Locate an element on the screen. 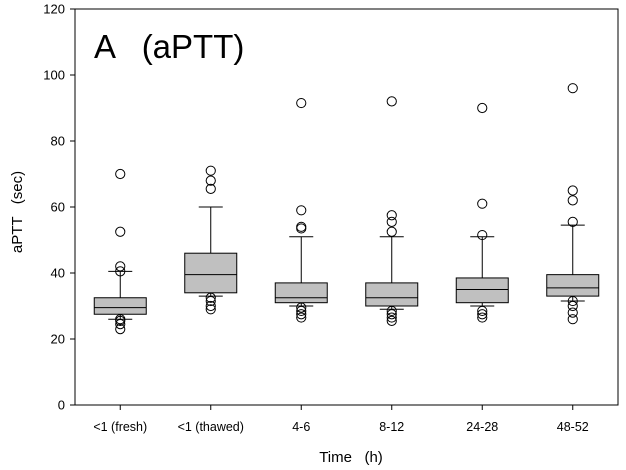 The image size is (626, 470). y-tick-label: 100 is located at coordinates (54, 75).